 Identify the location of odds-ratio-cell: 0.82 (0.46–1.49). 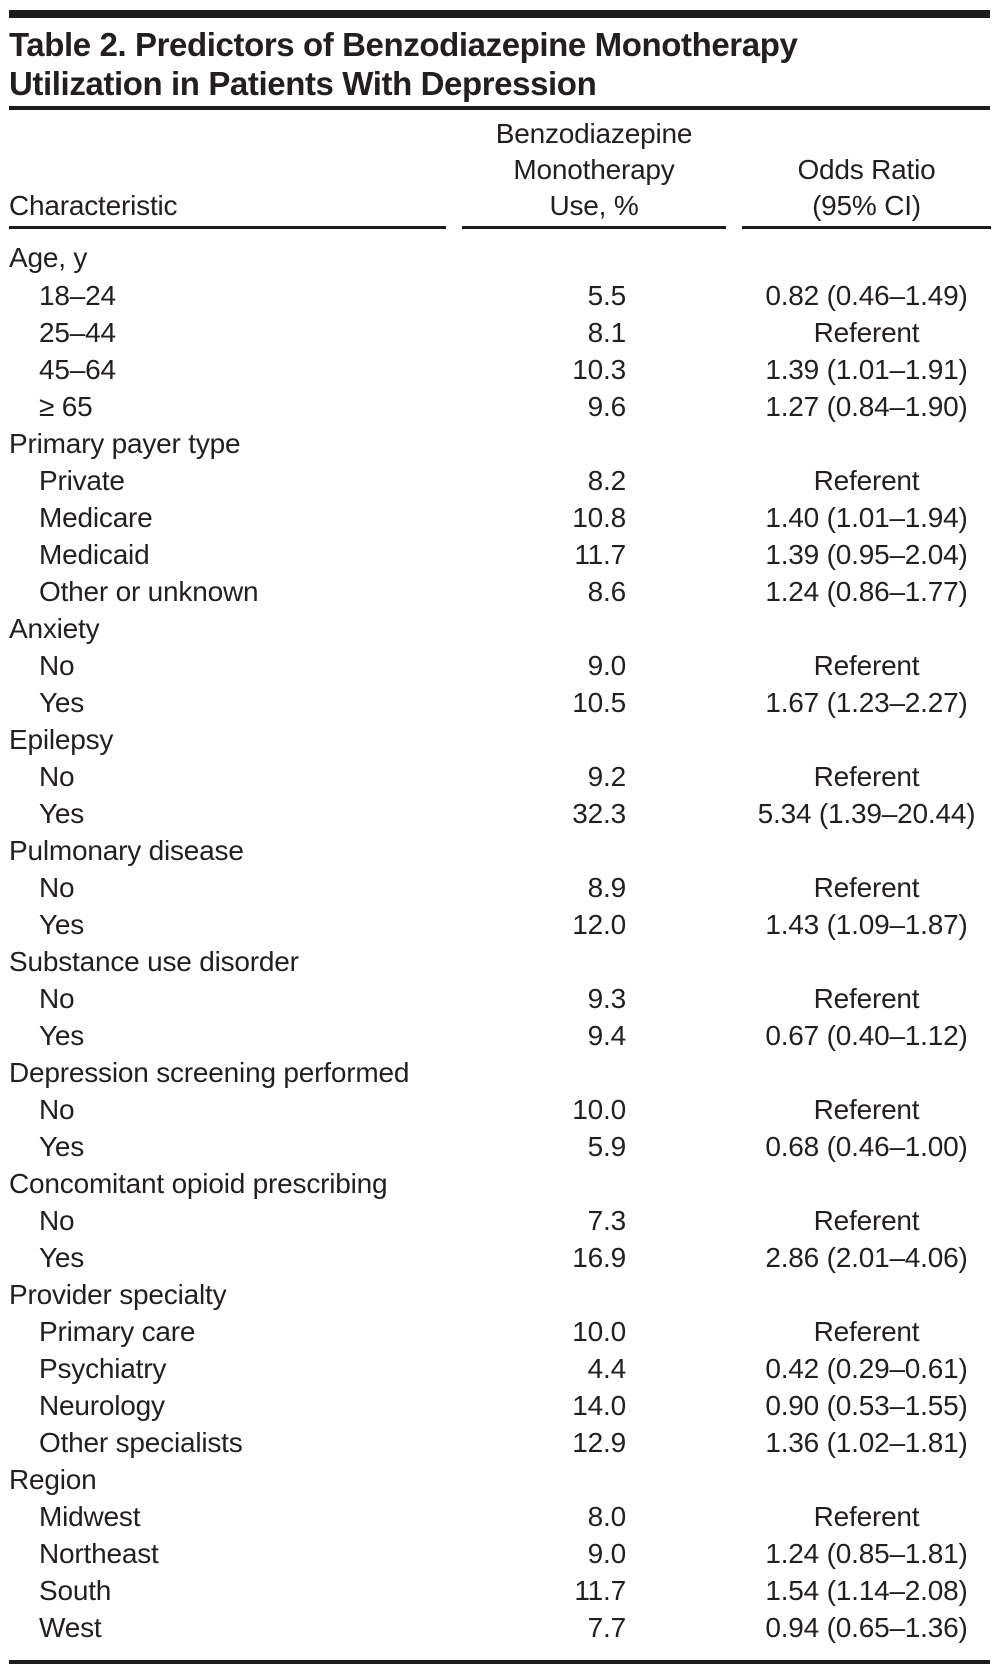
(866, 295).